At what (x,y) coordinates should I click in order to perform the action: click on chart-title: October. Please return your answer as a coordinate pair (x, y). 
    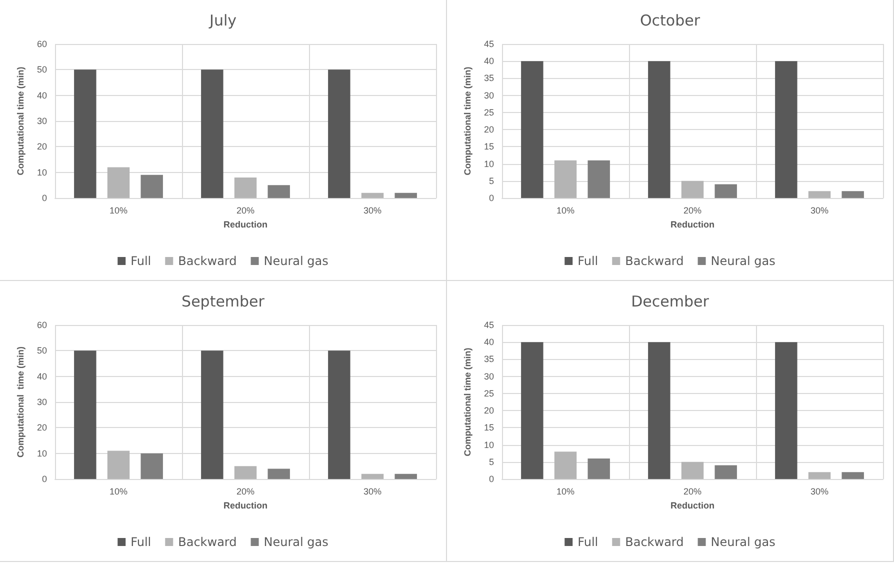
    Looking at the image, I should click on (670, 21).